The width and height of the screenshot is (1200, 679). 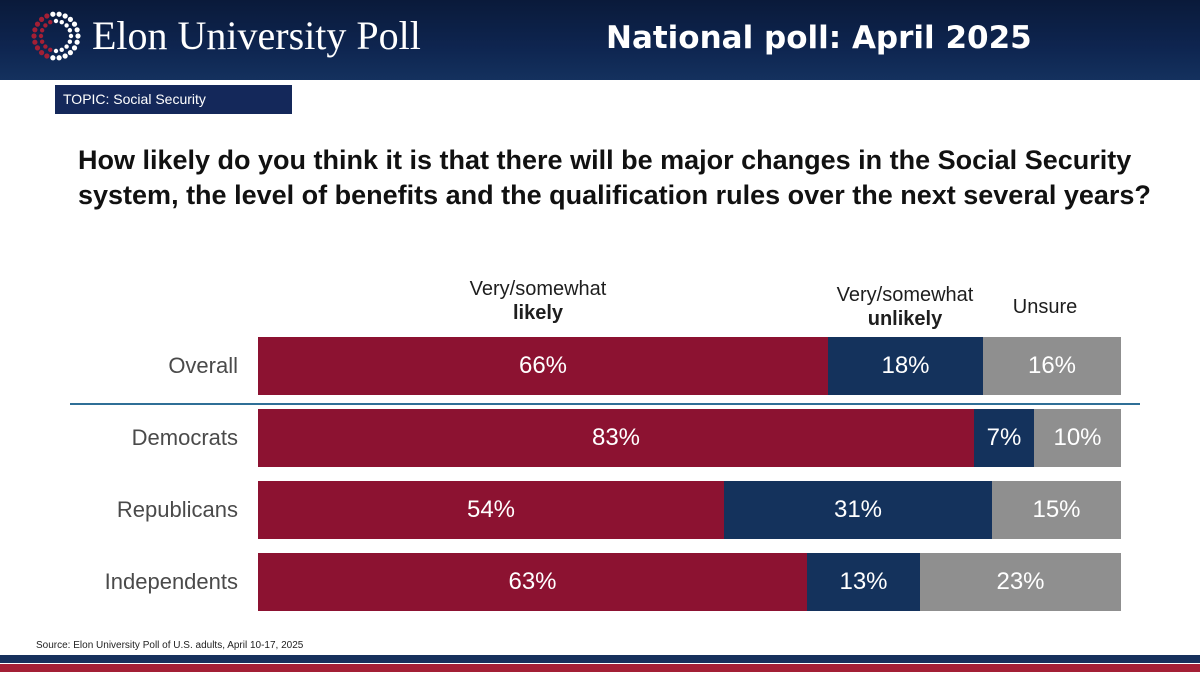 I want to click on data-label-likely-democrats: 83%, so click(x=616, y=437).